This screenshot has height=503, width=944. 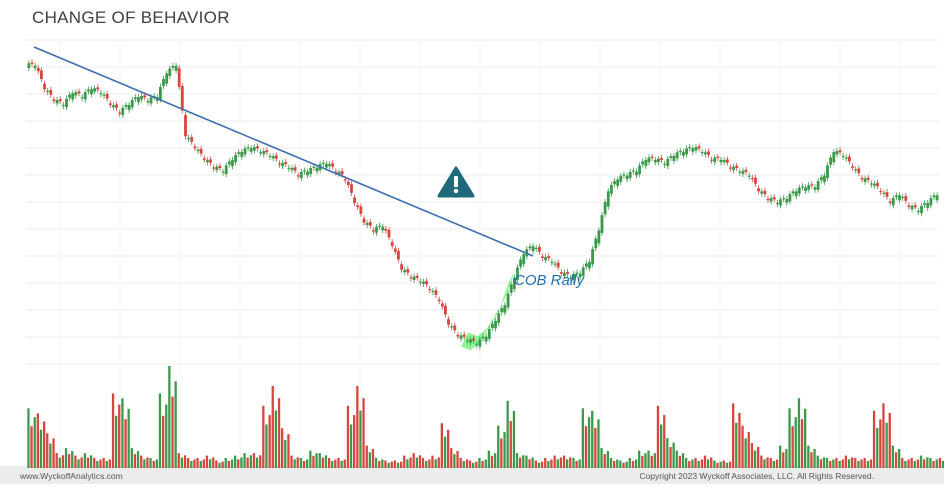 What do you see at coordinates (71, 476) in the screenshot?
I see `footer-website: www.WyckoffAnalytics.com` at bounding box center [71, 476].